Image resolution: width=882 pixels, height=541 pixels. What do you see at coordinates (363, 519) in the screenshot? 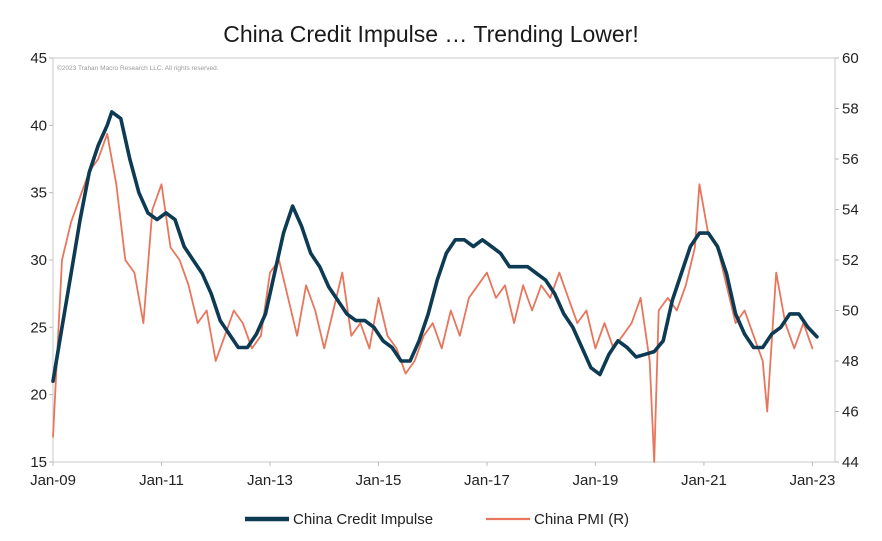
I see `legend-label-credit-impulse: China Credit Impulse` at bounding box center [363, 519].